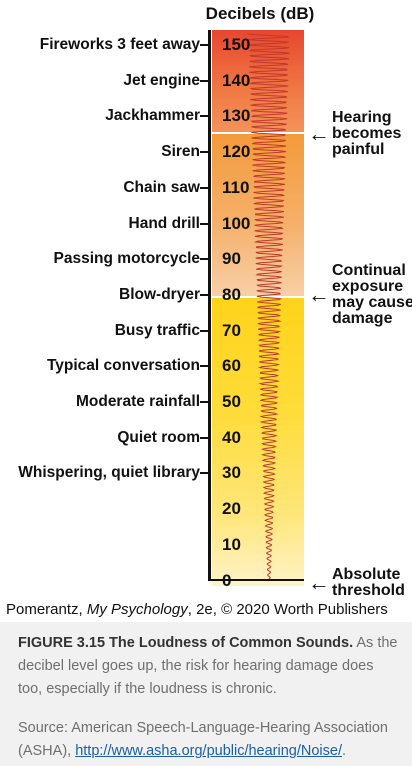 The width and height of the screenshot is (412, 766). I want to click on sound-source-label: Jackhammer, so click(152, 116).